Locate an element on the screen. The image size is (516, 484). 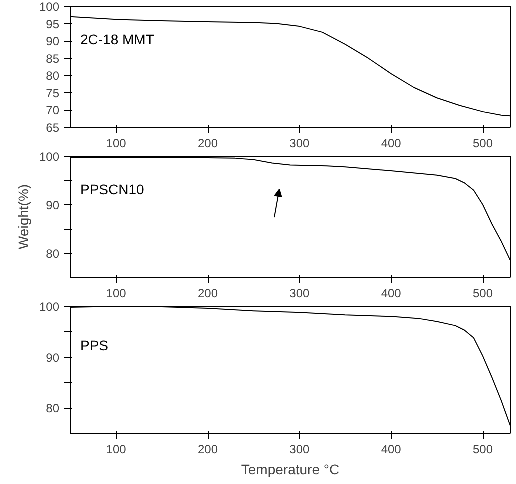
y-axis-title: Weight(%) is located at coordinates (23, 217).